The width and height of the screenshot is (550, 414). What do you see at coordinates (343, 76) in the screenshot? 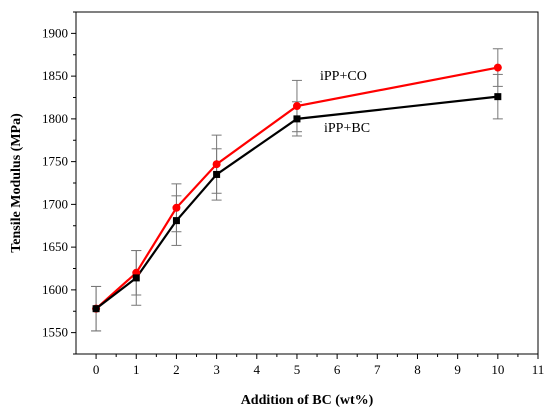
I see `series-label-ipp-co: iPP+CO` at bounding box center [343, 76].